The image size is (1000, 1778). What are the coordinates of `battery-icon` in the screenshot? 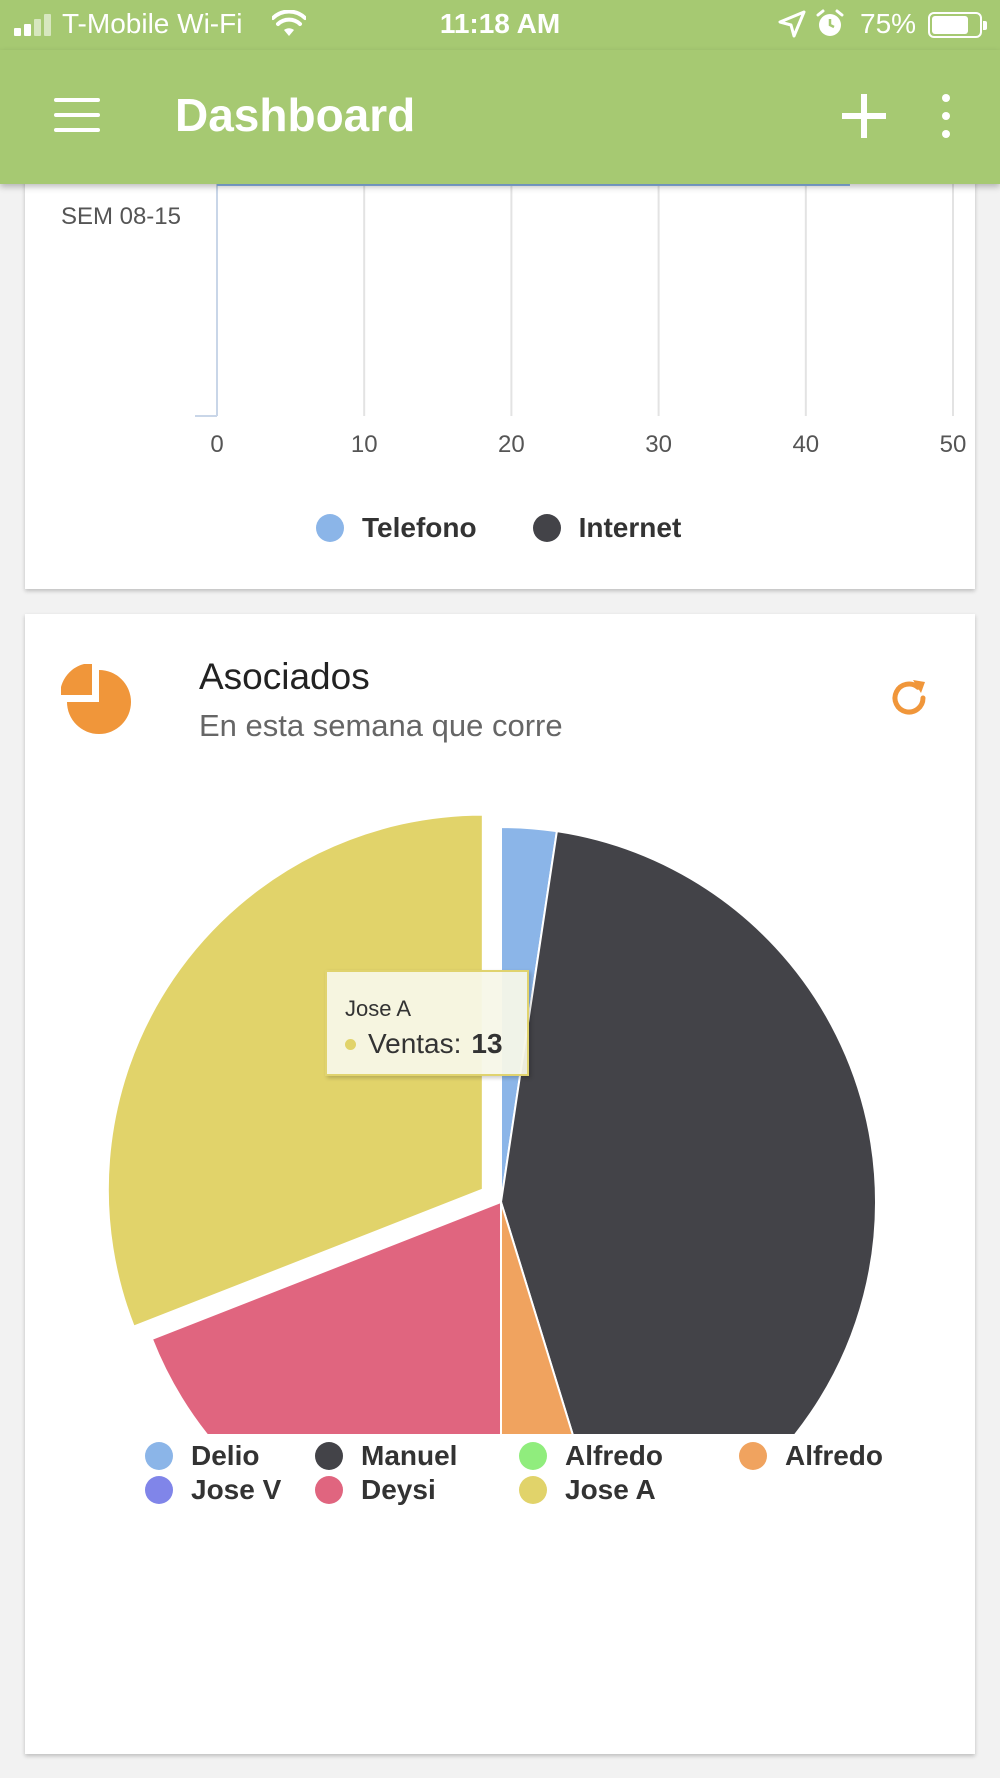 It's located at (957, 25).